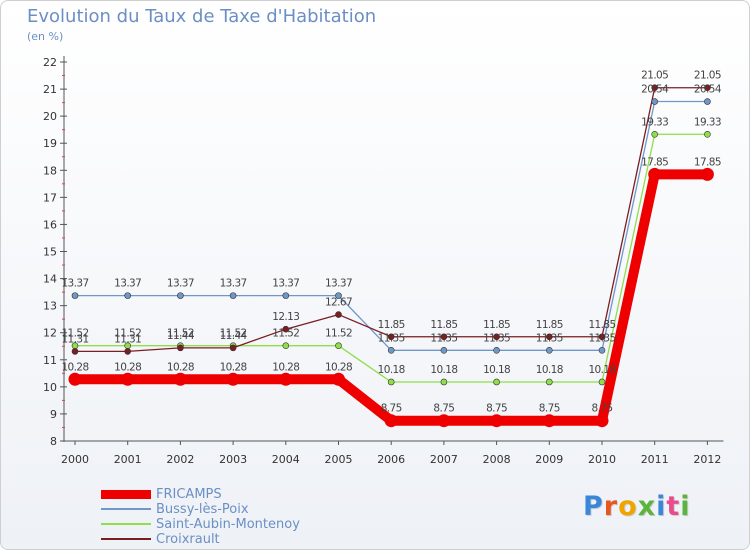 This screenshot has width=750, height=550. Describe the element at coordinates (180, 379) in the screenshot. I see `point-fricamps-2002` at that location.